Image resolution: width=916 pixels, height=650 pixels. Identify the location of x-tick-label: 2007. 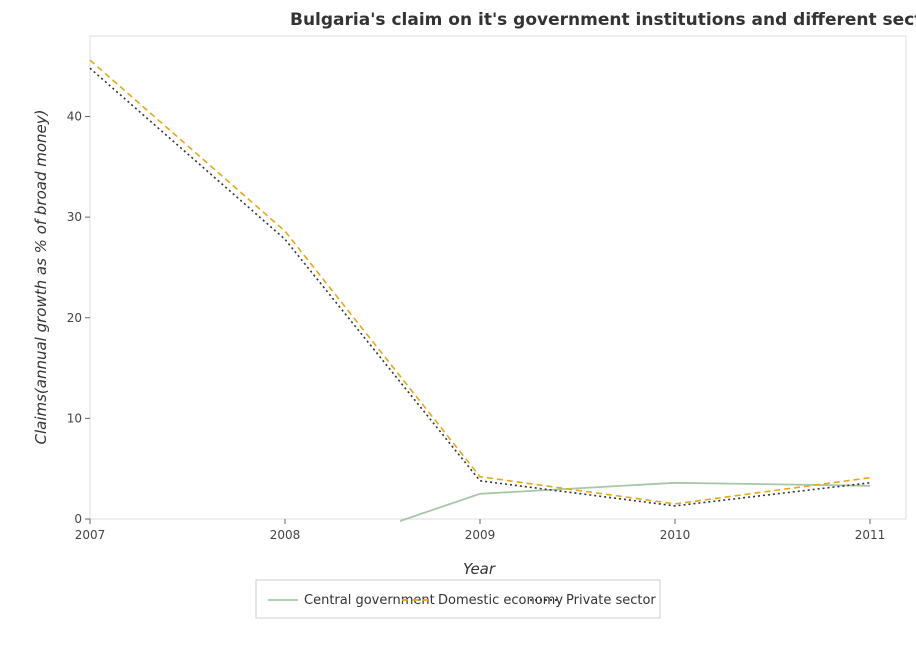
(90, 535).